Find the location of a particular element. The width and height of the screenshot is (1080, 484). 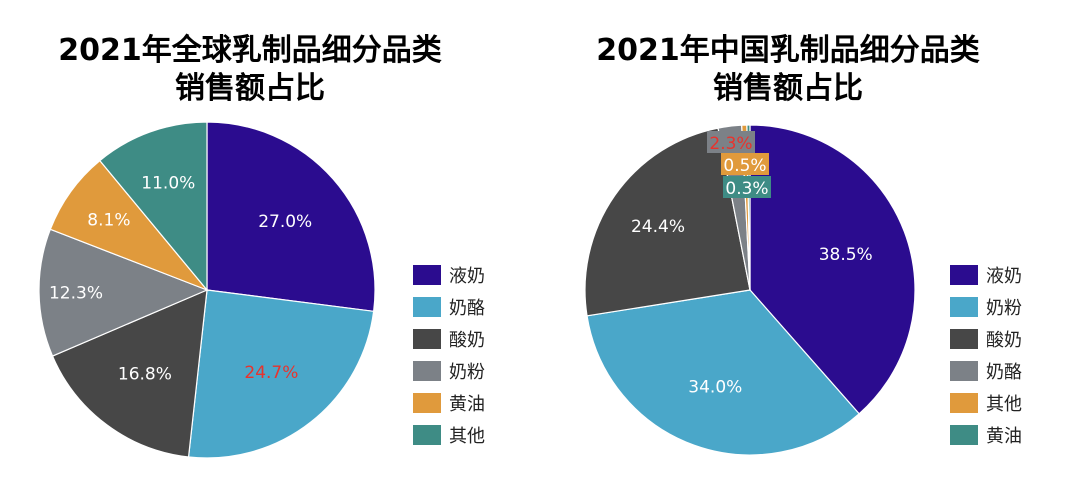

slice-value-label: 8.1% is located at coordinates (108, 220).